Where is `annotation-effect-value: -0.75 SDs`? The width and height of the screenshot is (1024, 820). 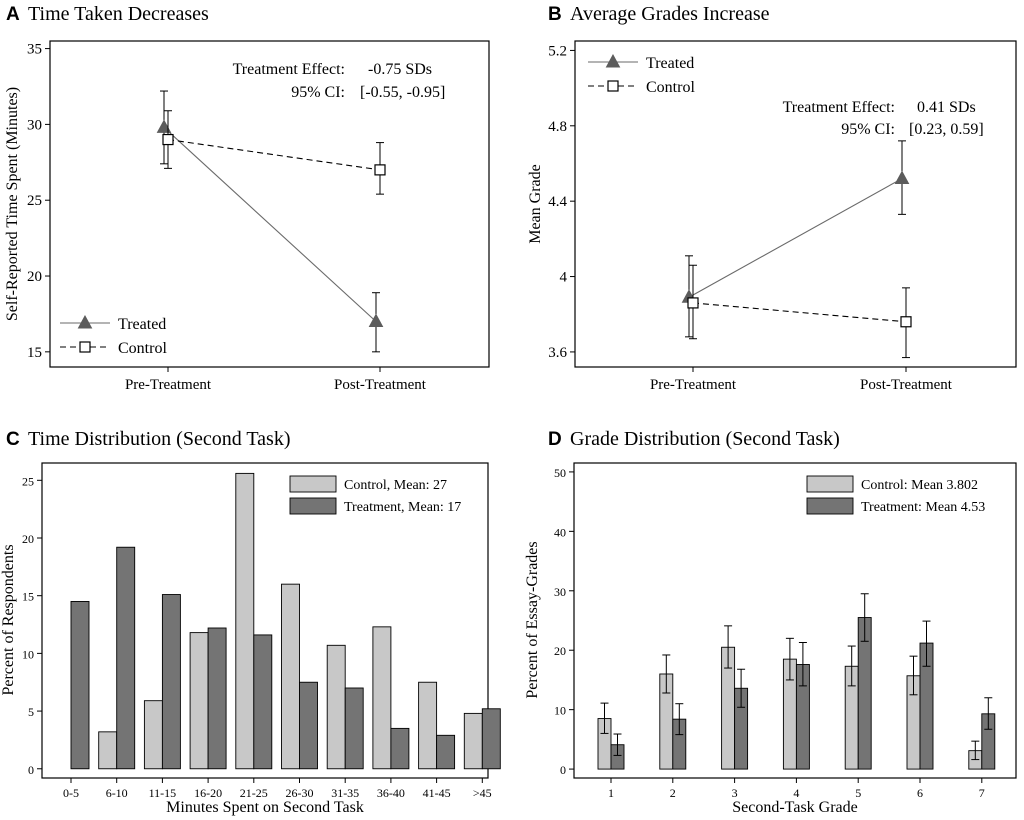
annotation-effect-value: -0.75 SDs is located at coordinates (400, 69).